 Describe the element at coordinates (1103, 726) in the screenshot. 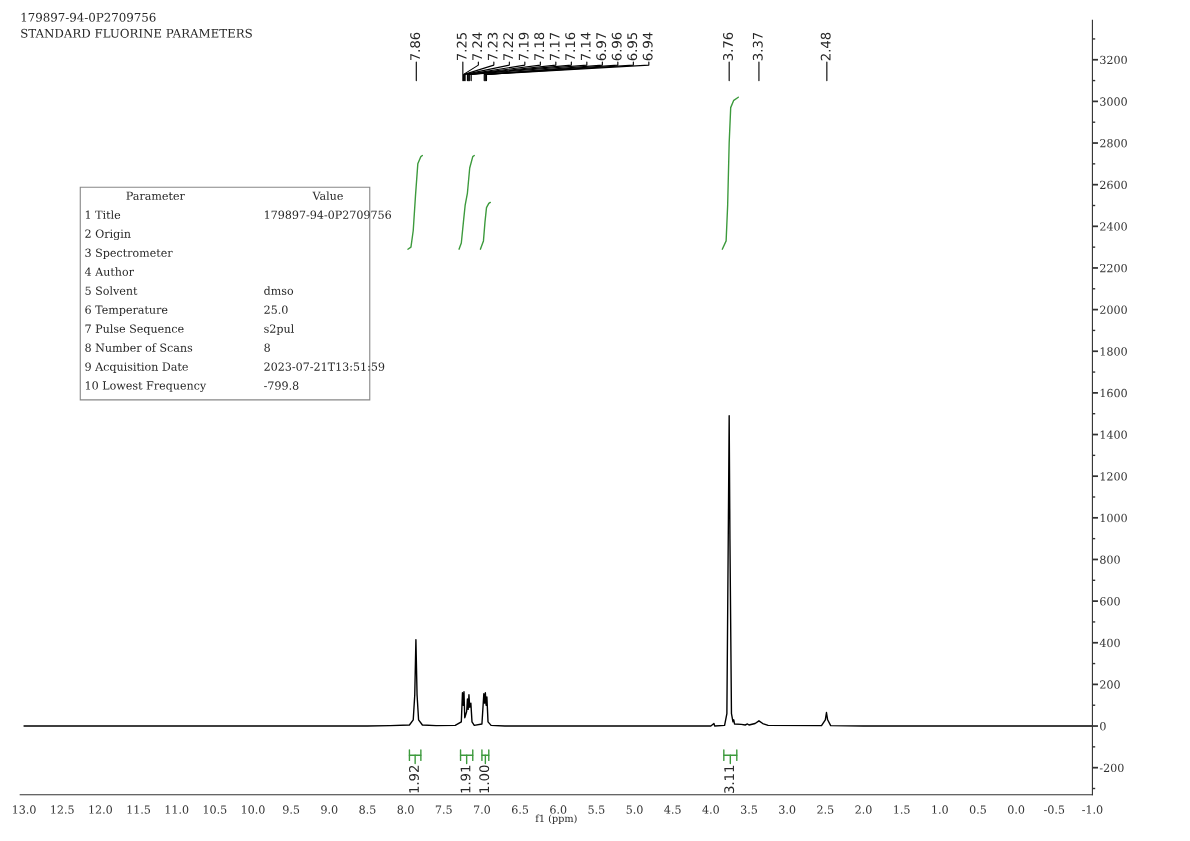

I see `y-tick-label: 0` at that location.